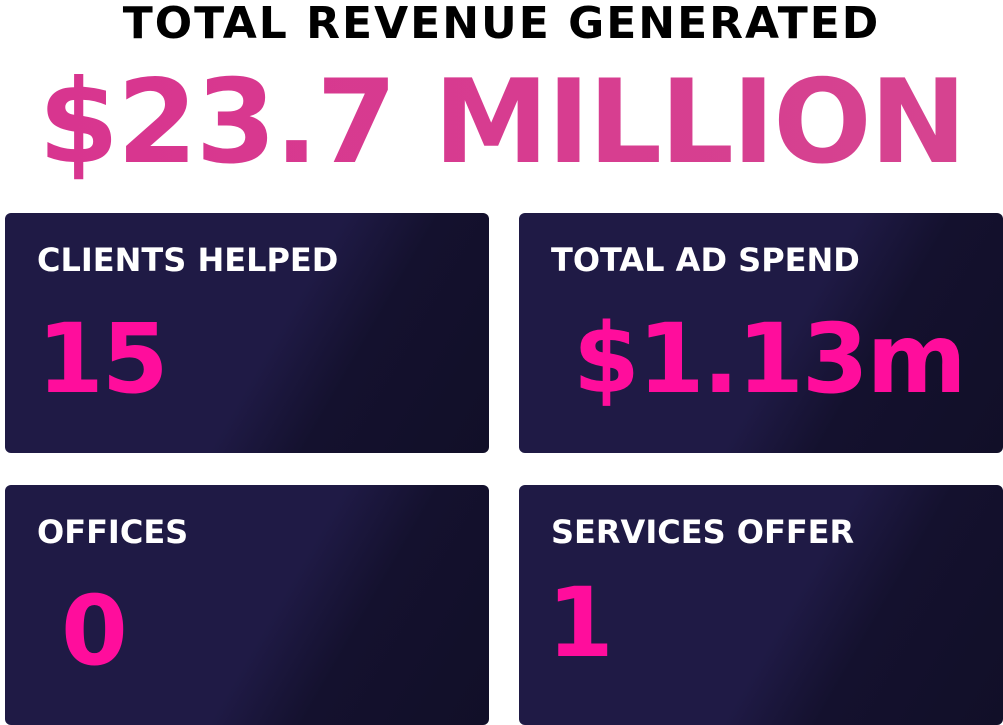 The width and height of the screenshot is (1003, 725). What do you see at coordinates (103, 359) in the screenshot?
I see `stat-value: 15` at bounding box center [103, 359].